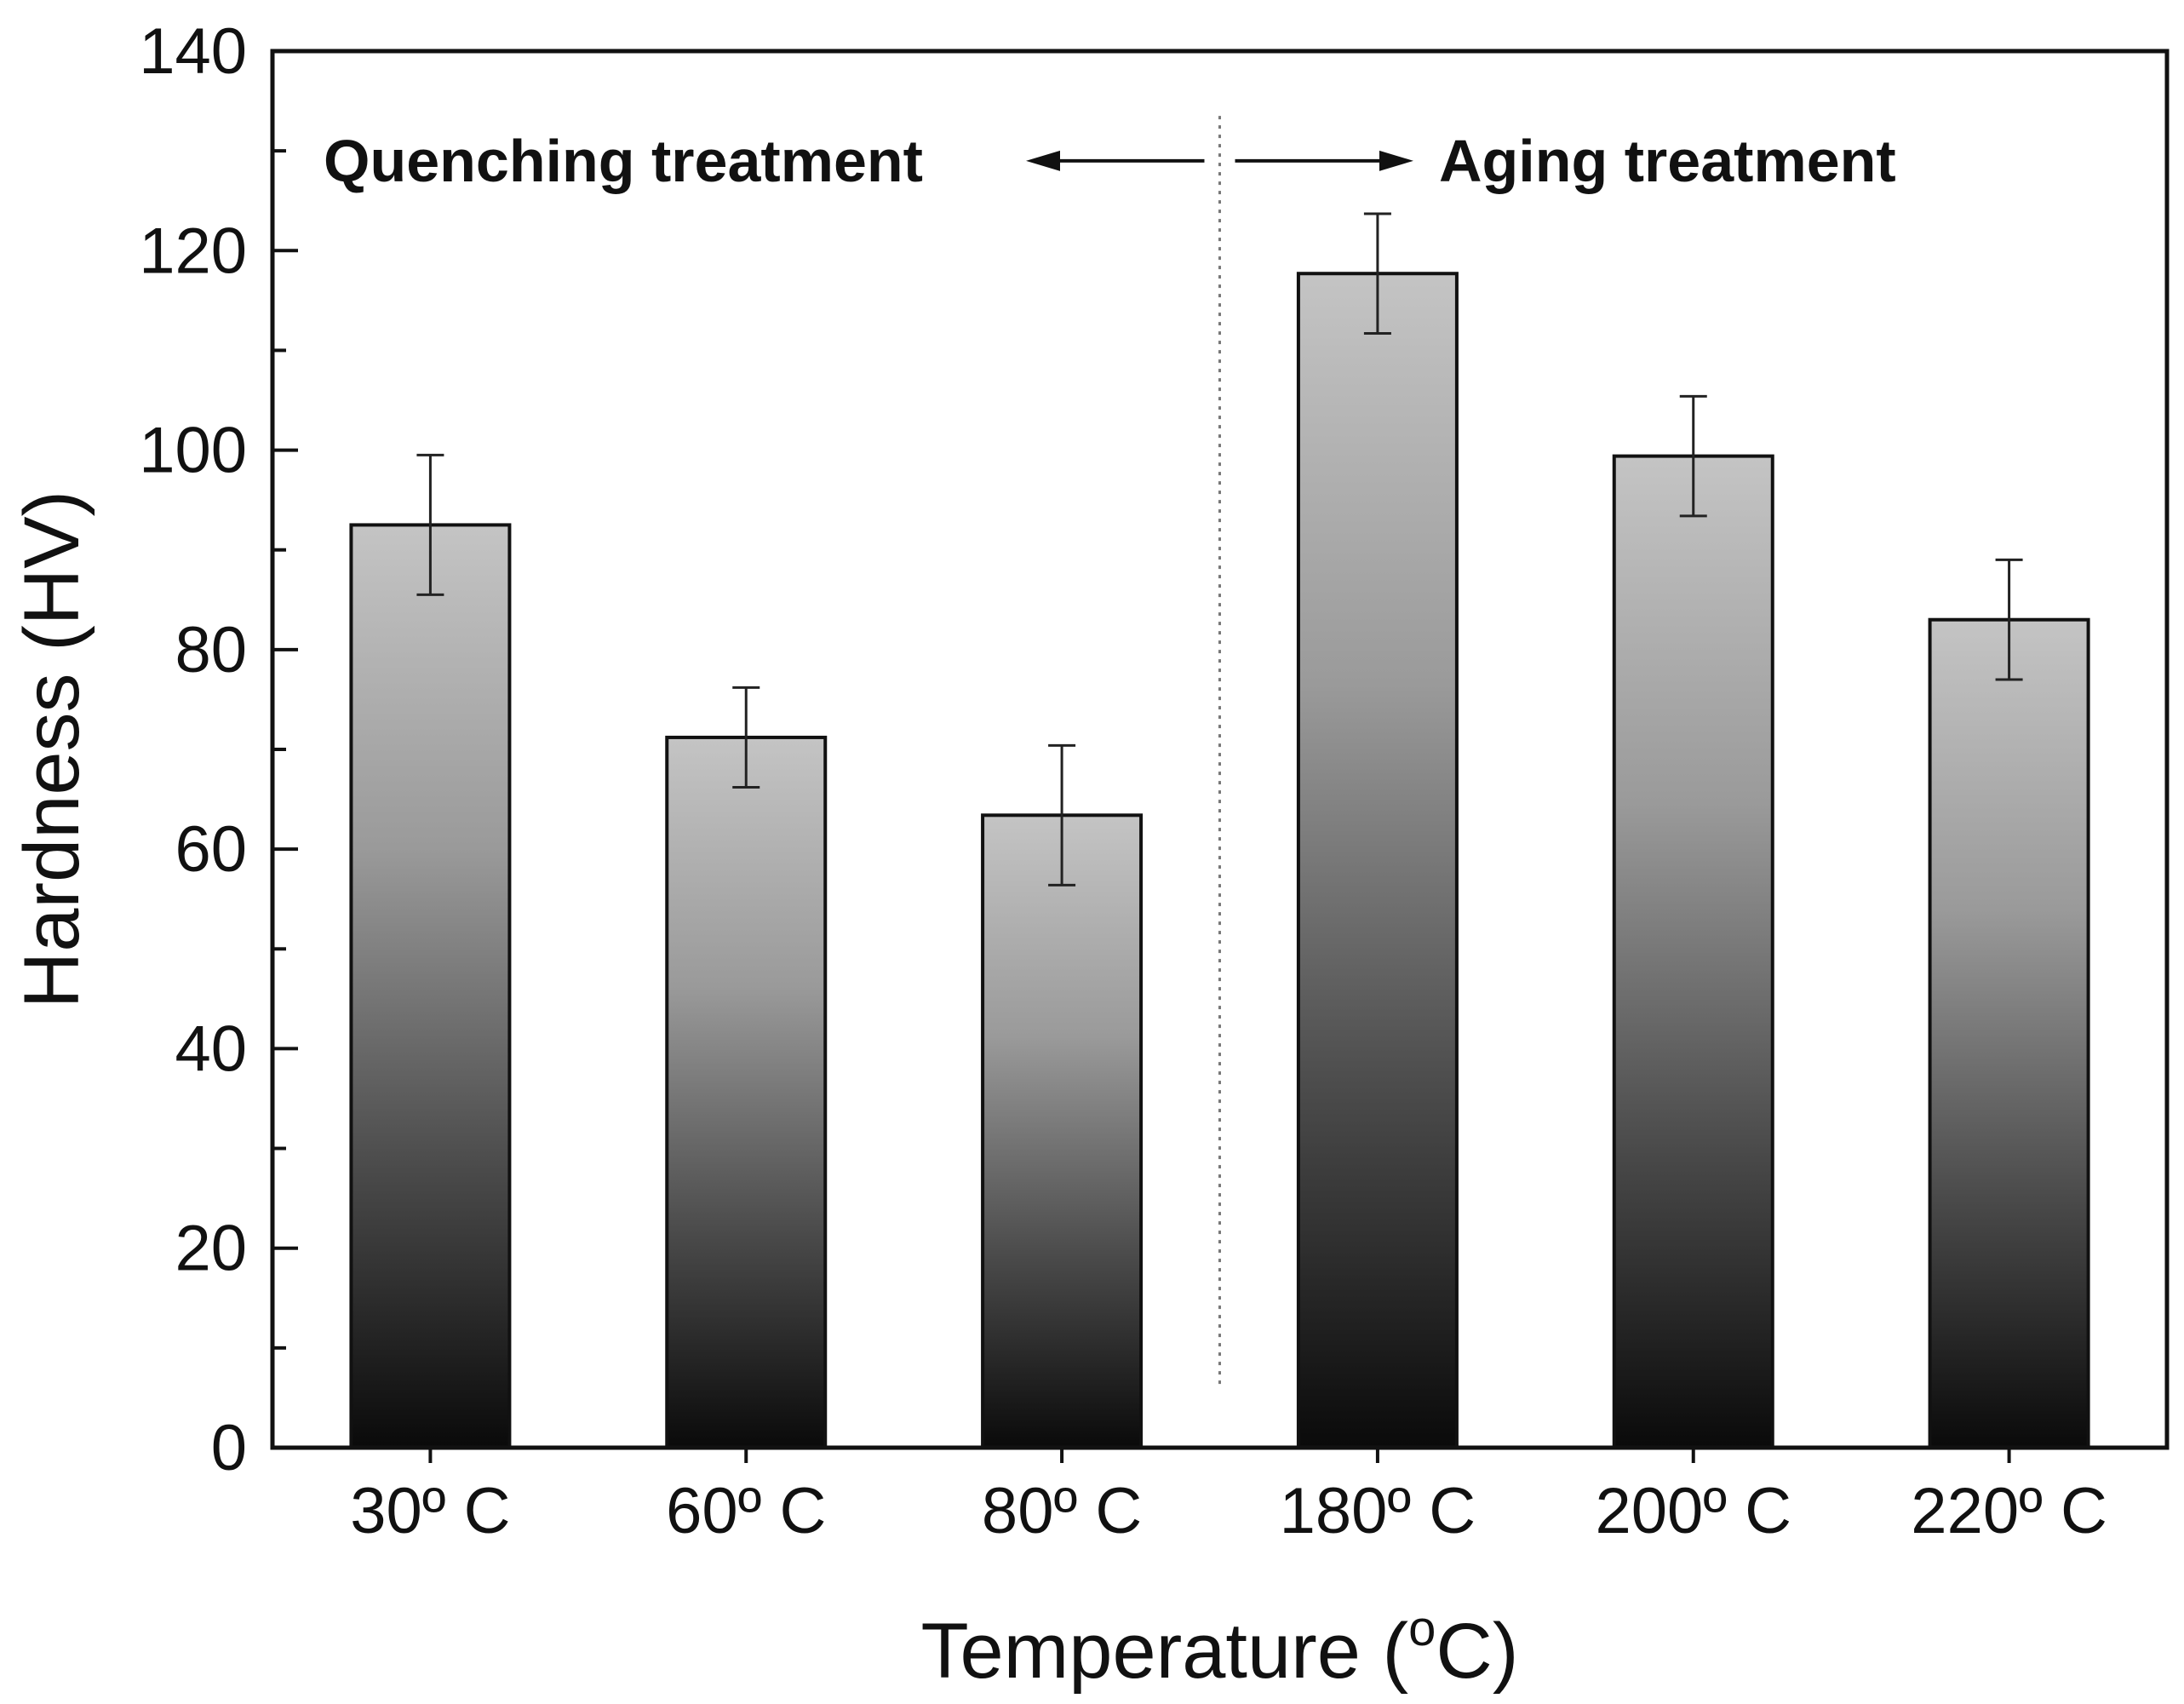  What do you see at coordinates (1668, 161) in the screenshot?
I see `annotation-aging: Aging treatment` at bounding box center [1668, 161].